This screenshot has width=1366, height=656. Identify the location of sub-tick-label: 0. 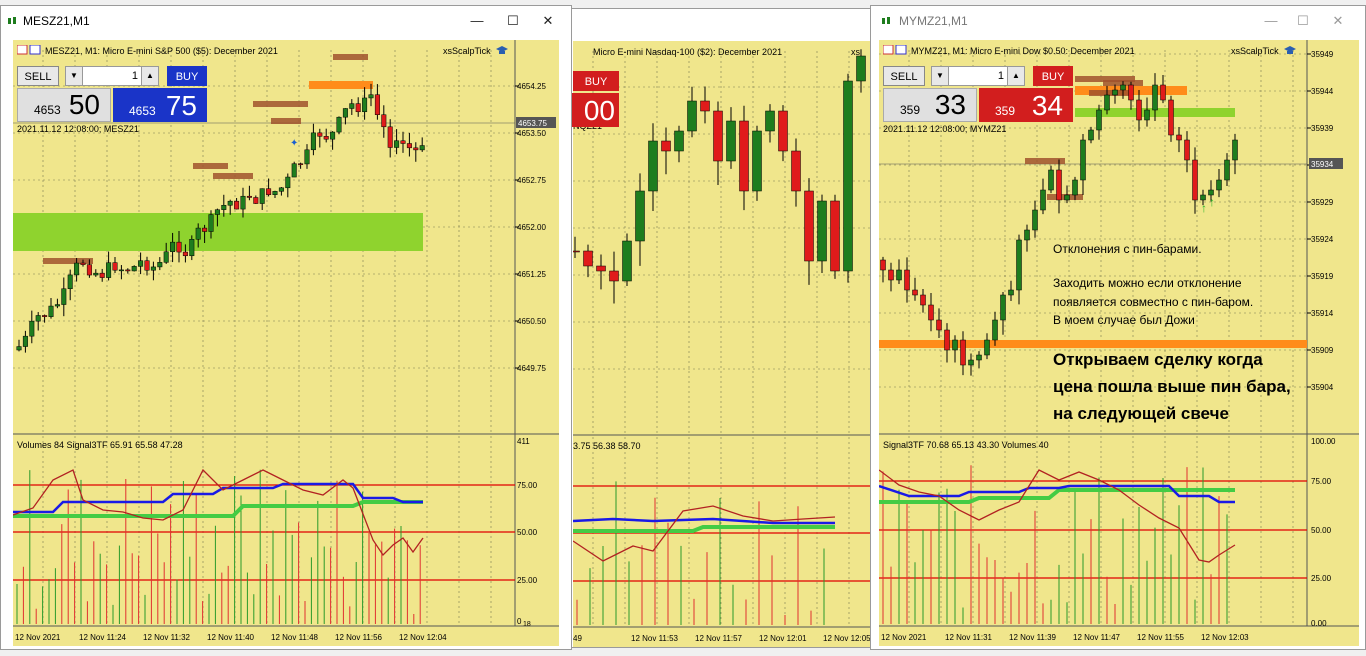
(519, 621).